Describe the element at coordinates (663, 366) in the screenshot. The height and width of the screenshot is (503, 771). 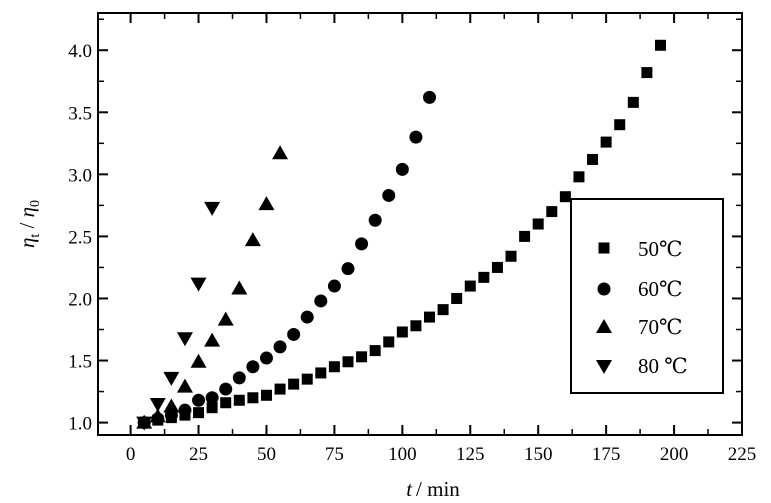
I see `legend-label-80: 80 ℃` at that location.